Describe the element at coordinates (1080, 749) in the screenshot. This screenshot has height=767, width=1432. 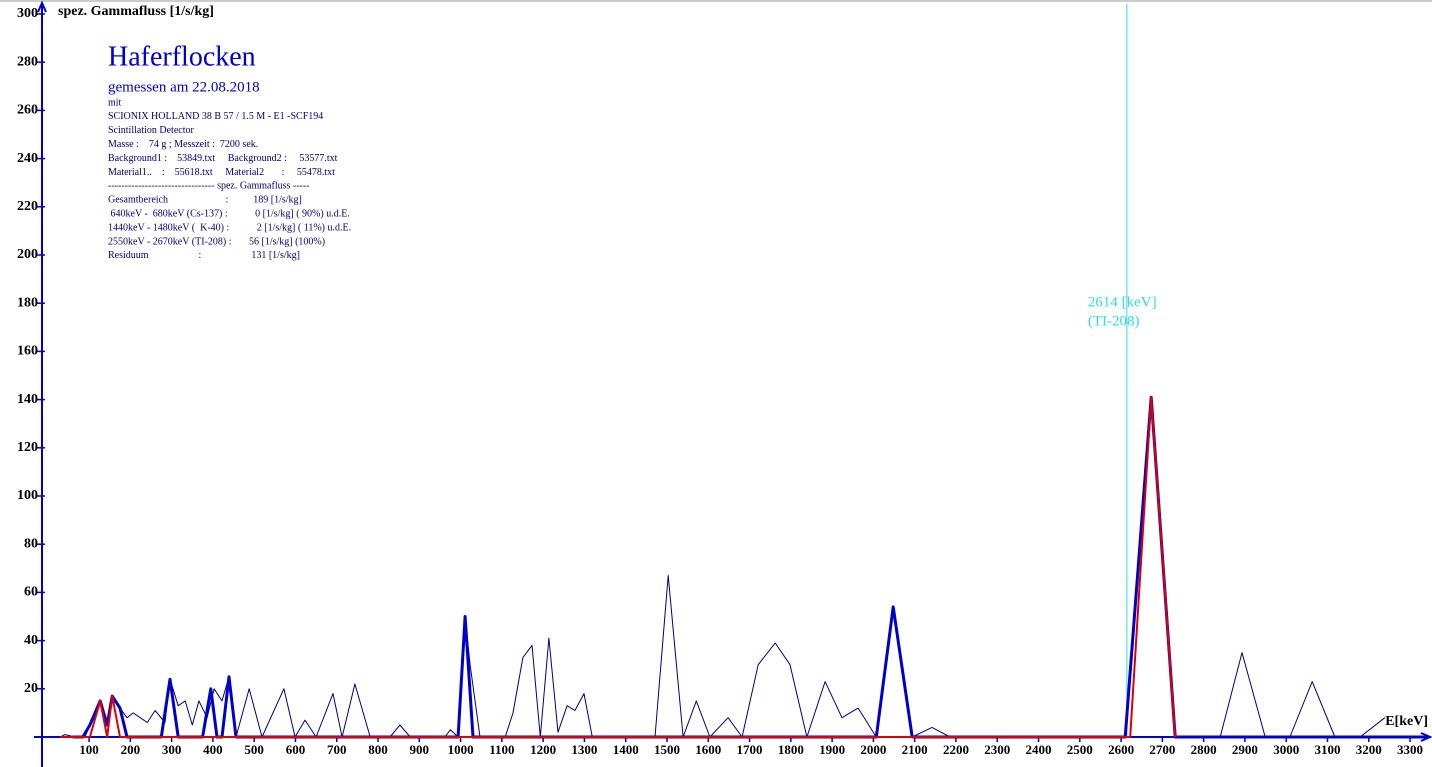
I see `x-tick-label: 2500` at that location.